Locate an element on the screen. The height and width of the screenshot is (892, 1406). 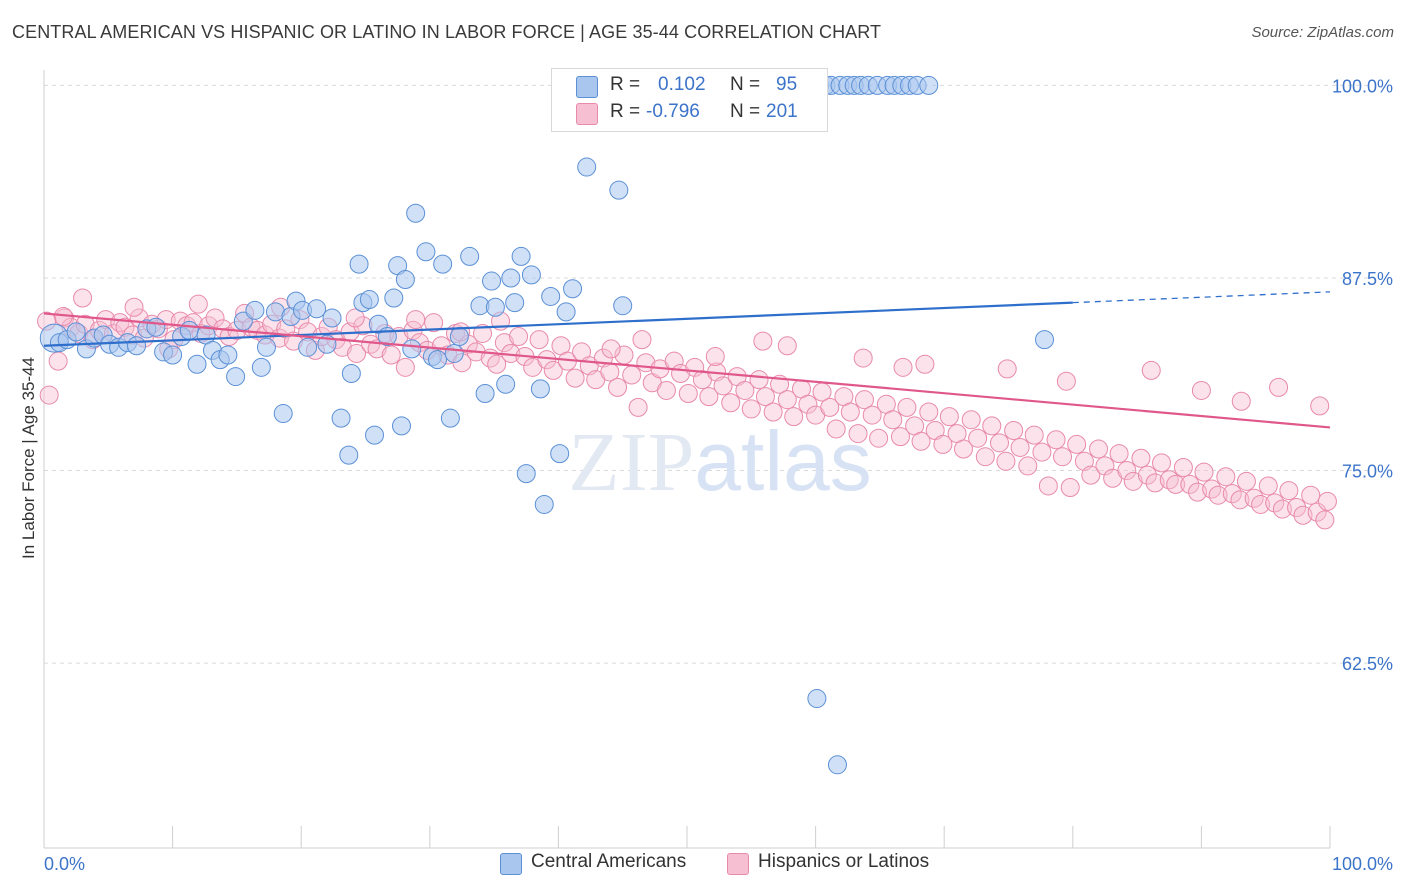
trend-lines is located at coordinates (687, 360).